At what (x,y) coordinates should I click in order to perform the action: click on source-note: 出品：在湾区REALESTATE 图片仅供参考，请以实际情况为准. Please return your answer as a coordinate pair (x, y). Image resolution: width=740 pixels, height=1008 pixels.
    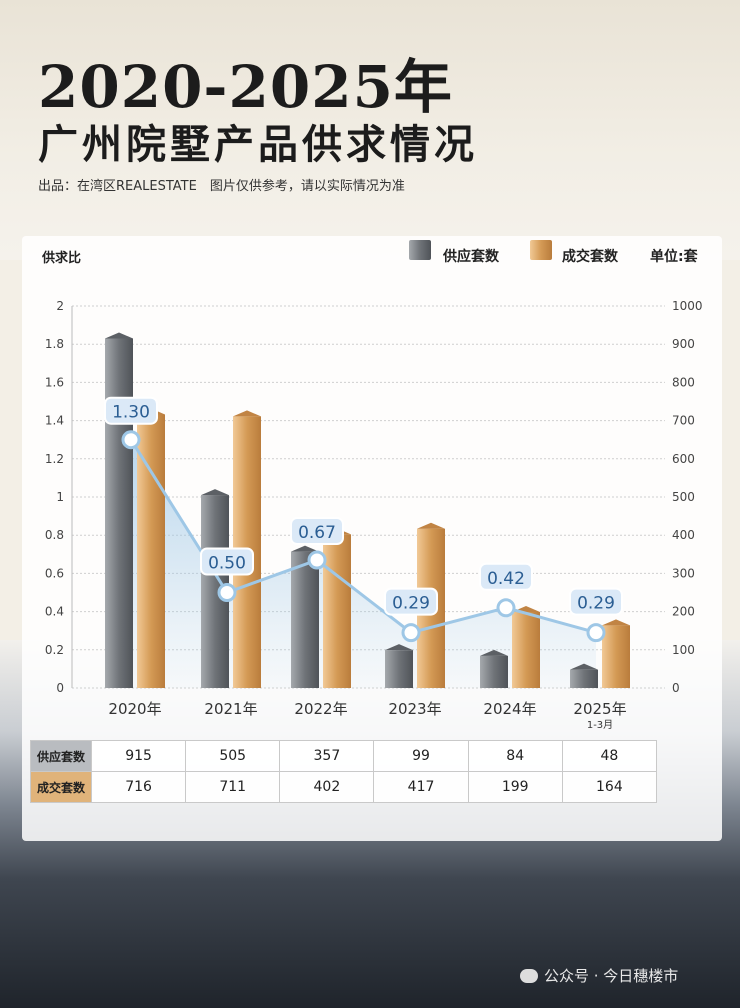
    Looking at the image, I should click on (221, 186).